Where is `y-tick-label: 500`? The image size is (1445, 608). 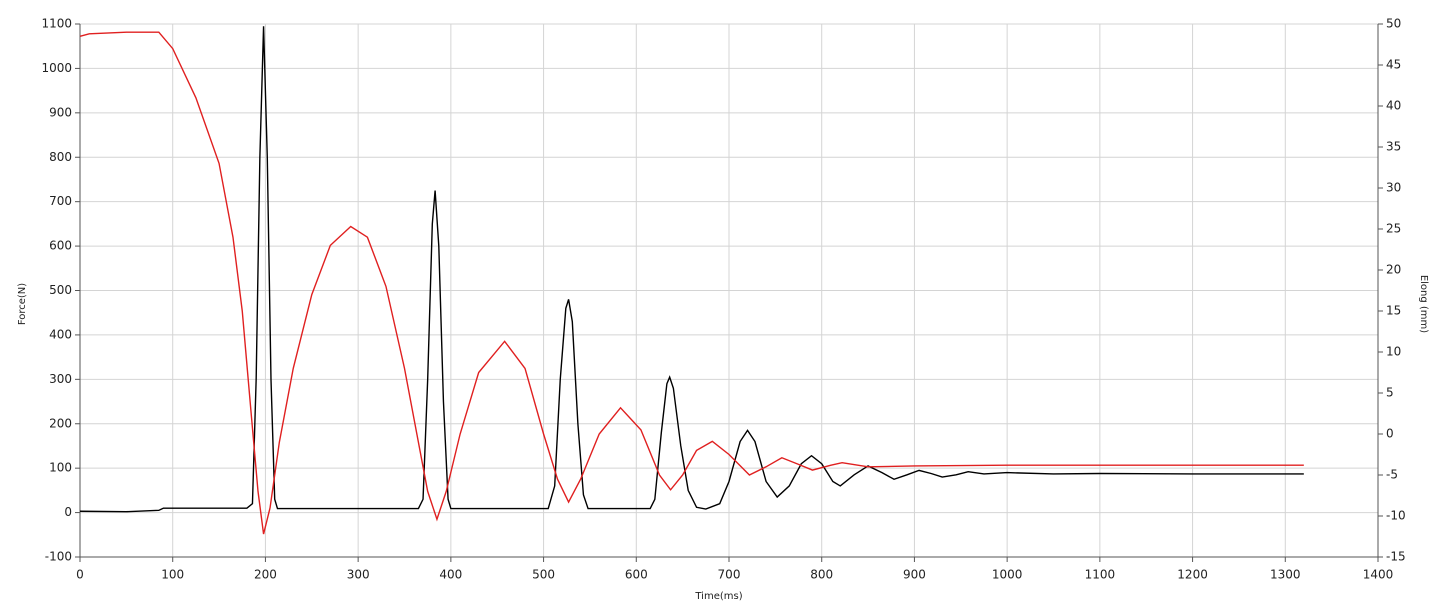 y-tick-label: 500 is located at coordinates (60, 290).